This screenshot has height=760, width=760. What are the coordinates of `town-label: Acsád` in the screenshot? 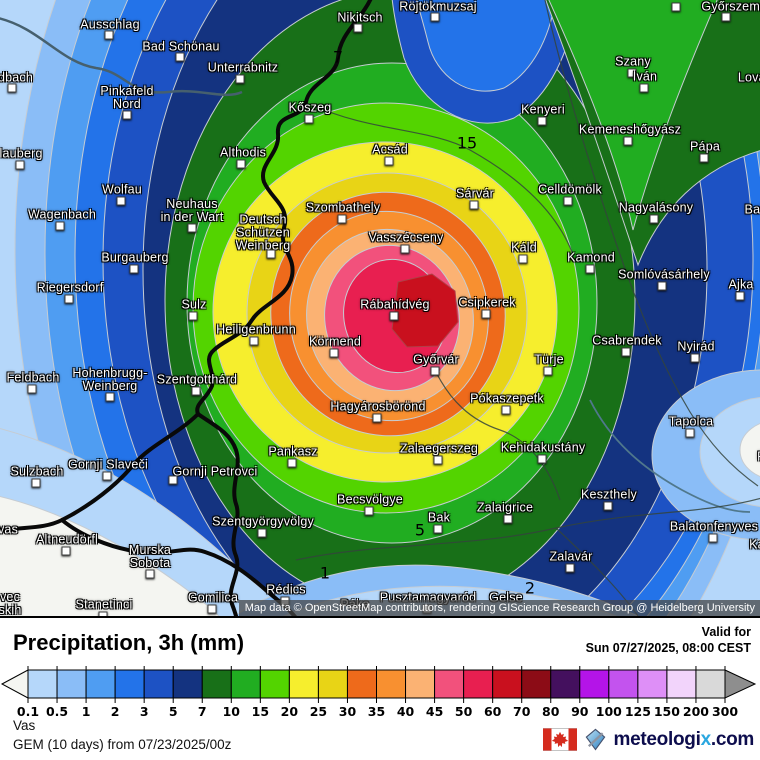 It's located at (390, 149).